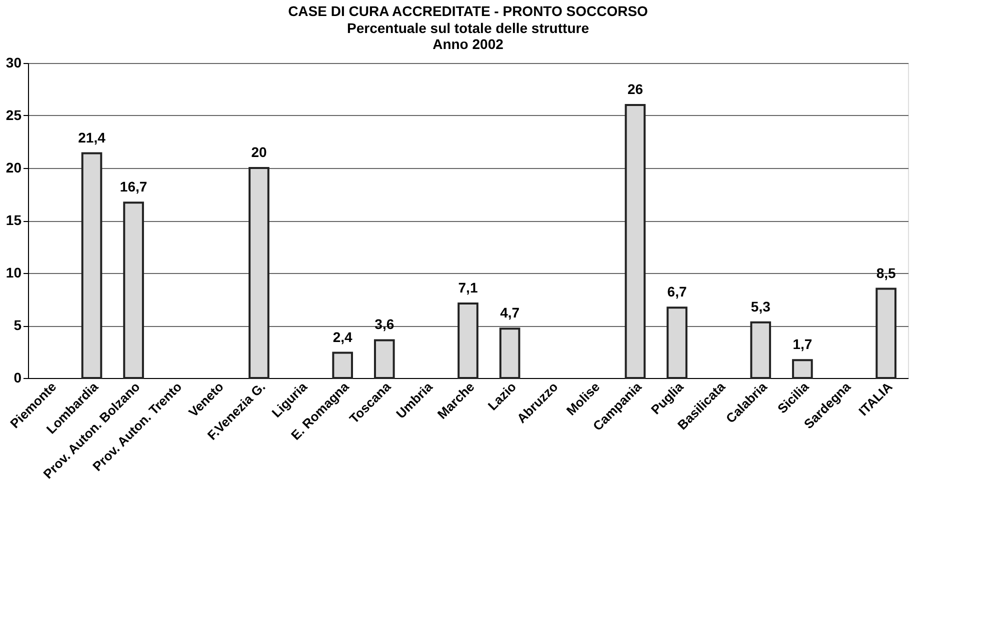  Describe the element at coordinates (18, 378) in the screenshot. I see `y-tick-label: 0` at that location.